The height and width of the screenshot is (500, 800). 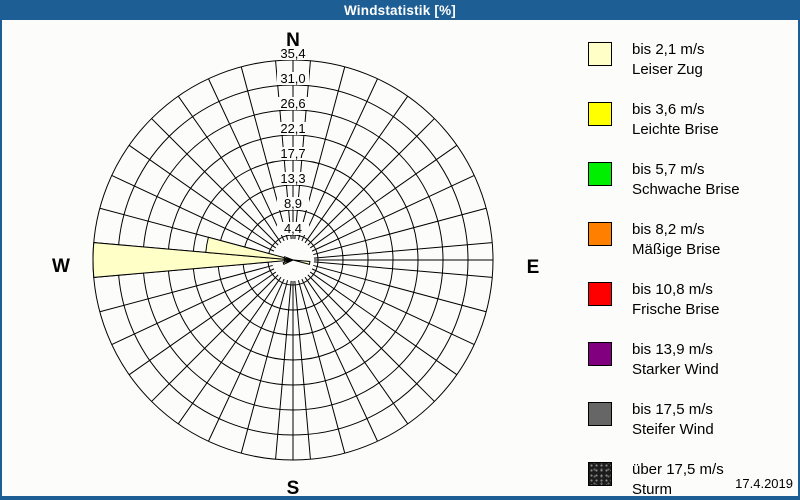 I want to click on ring-value-label: 8,9, so click(x=293, y=203).